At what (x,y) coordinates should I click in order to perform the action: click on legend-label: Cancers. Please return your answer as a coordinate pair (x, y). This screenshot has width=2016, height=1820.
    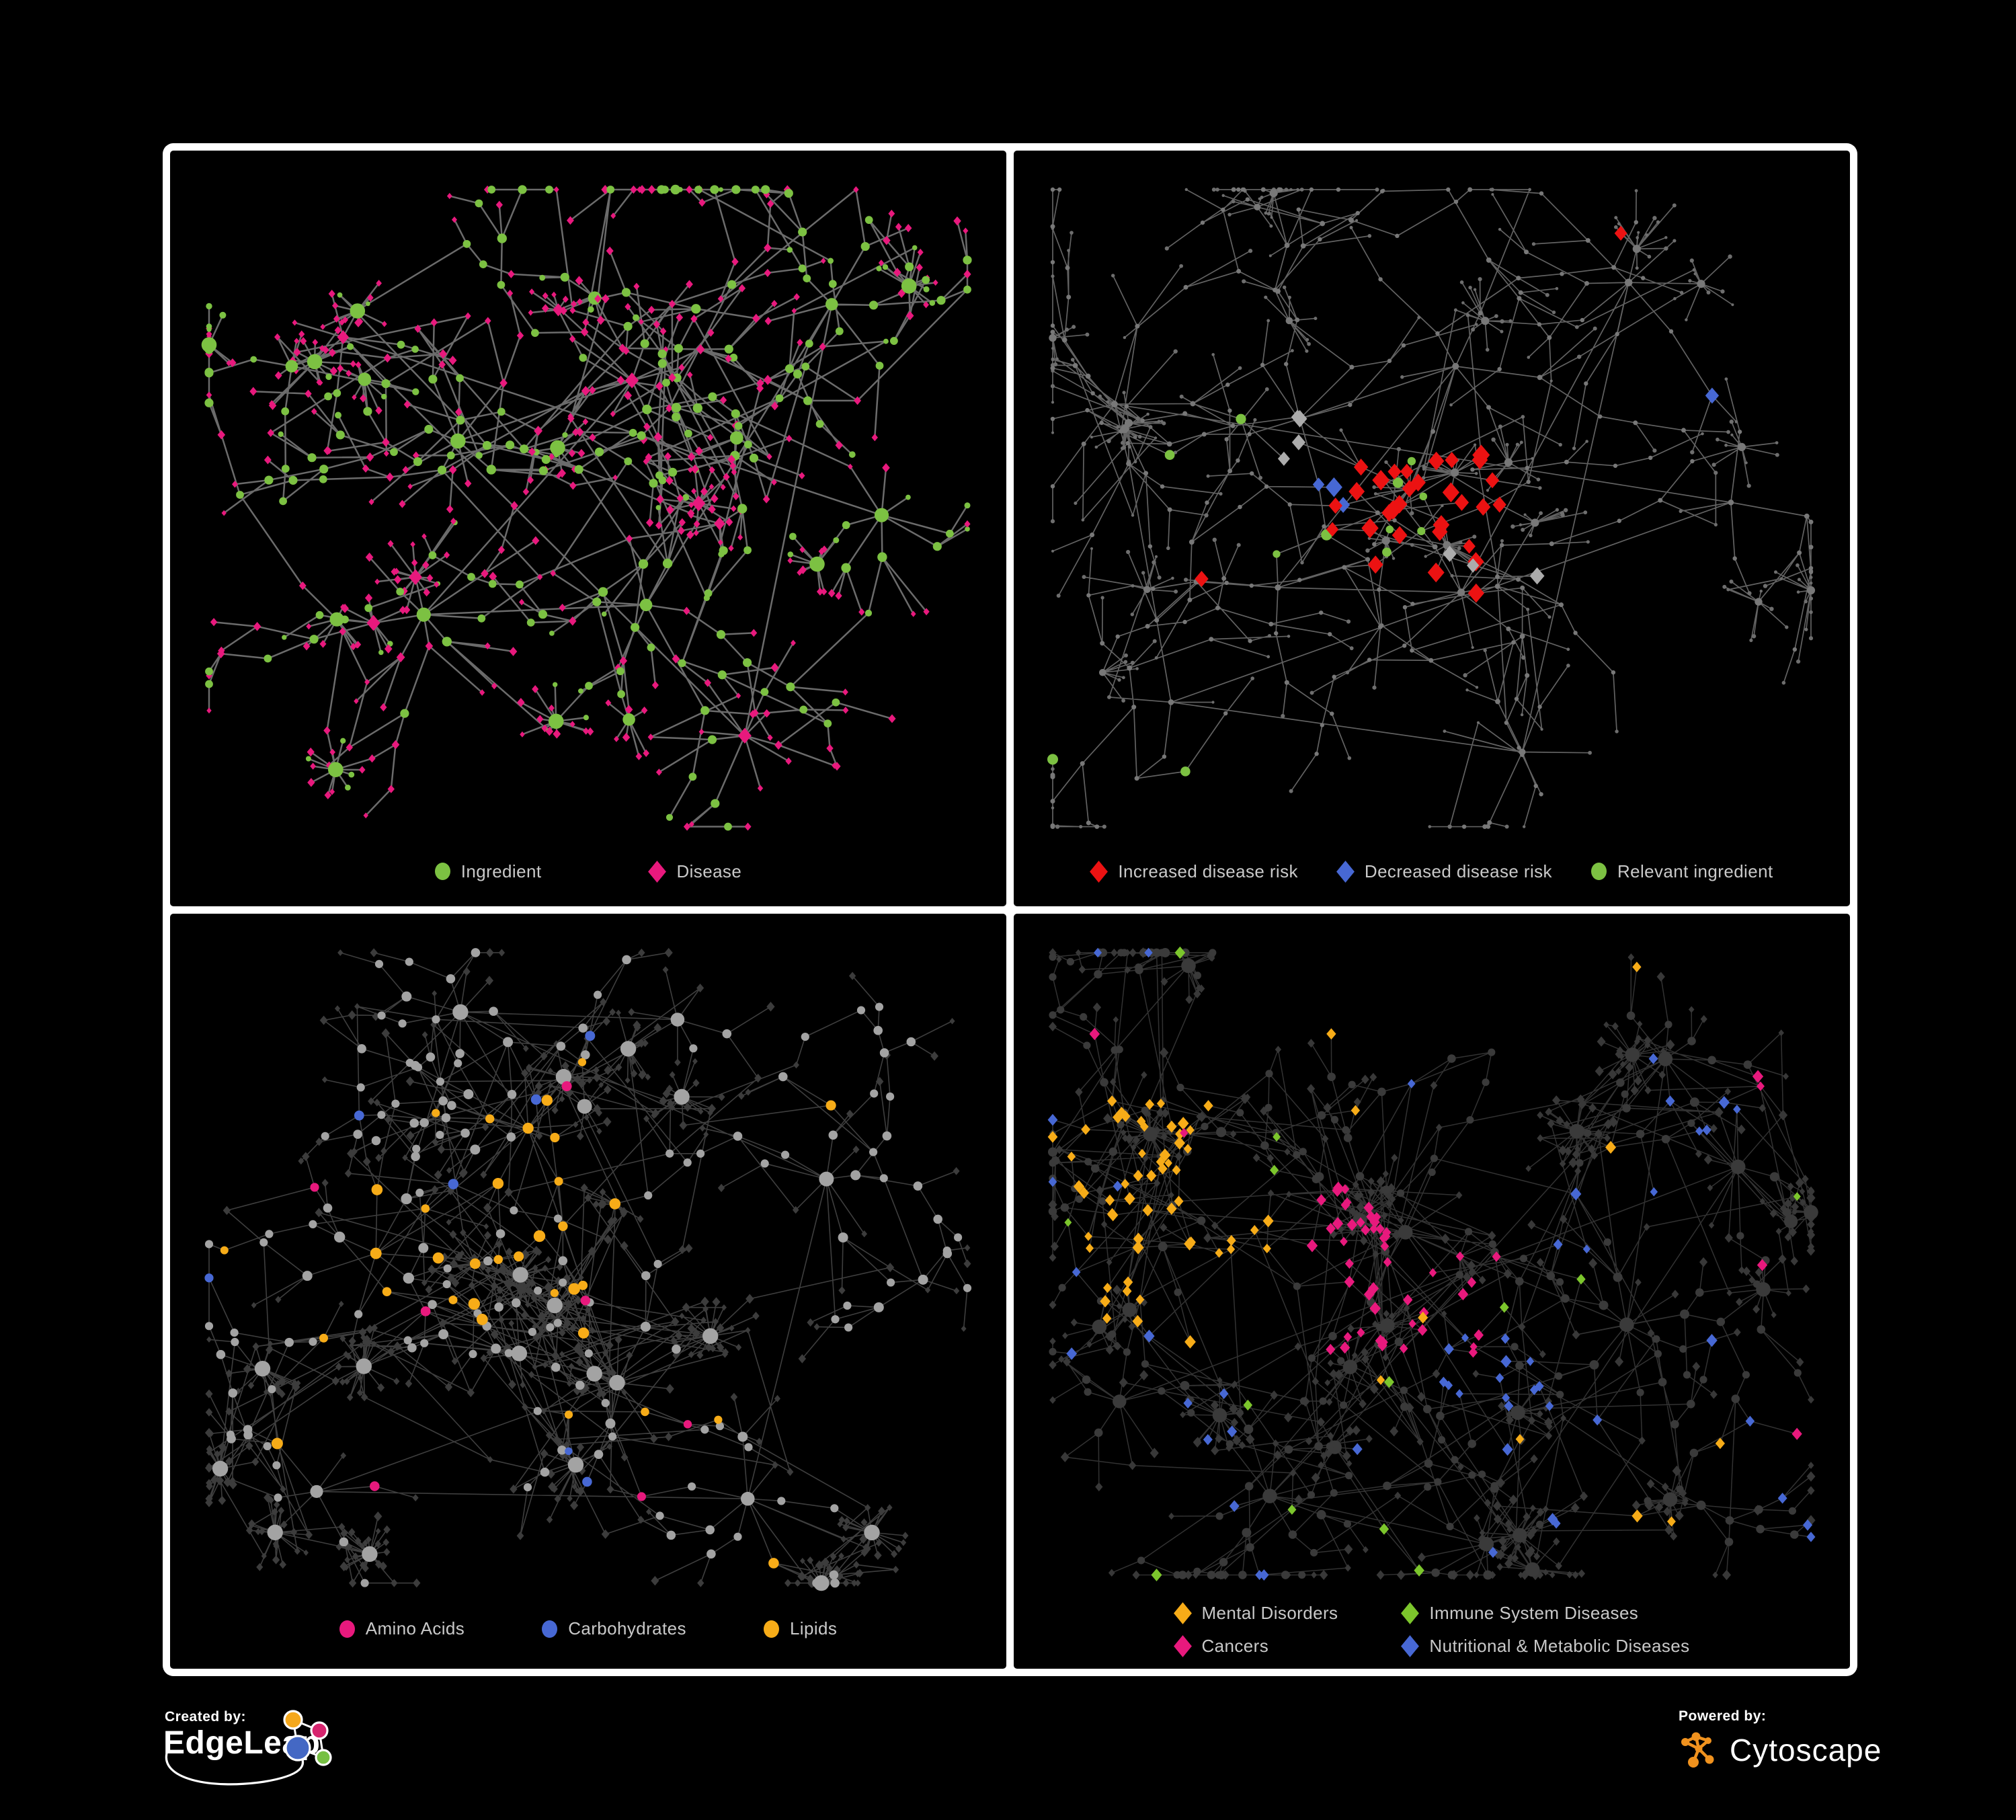
    Looking at the image, I should click on (1235, 1646).